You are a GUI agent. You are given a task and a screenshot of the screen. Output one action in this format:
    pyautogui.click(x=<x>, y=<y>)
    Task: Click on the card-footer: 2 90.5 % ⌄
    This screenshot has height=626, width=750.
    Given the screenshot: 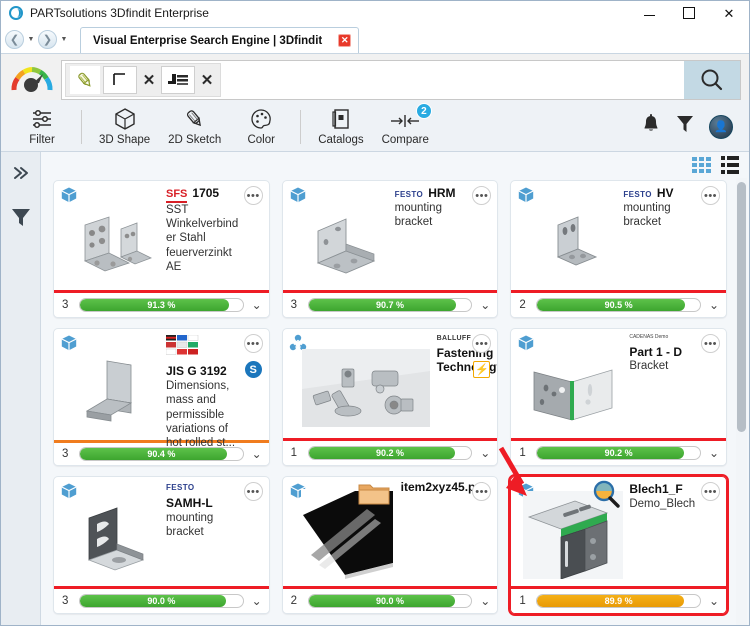 What is the action you would take?
    pyautogui.click(x=618, y=305)
    